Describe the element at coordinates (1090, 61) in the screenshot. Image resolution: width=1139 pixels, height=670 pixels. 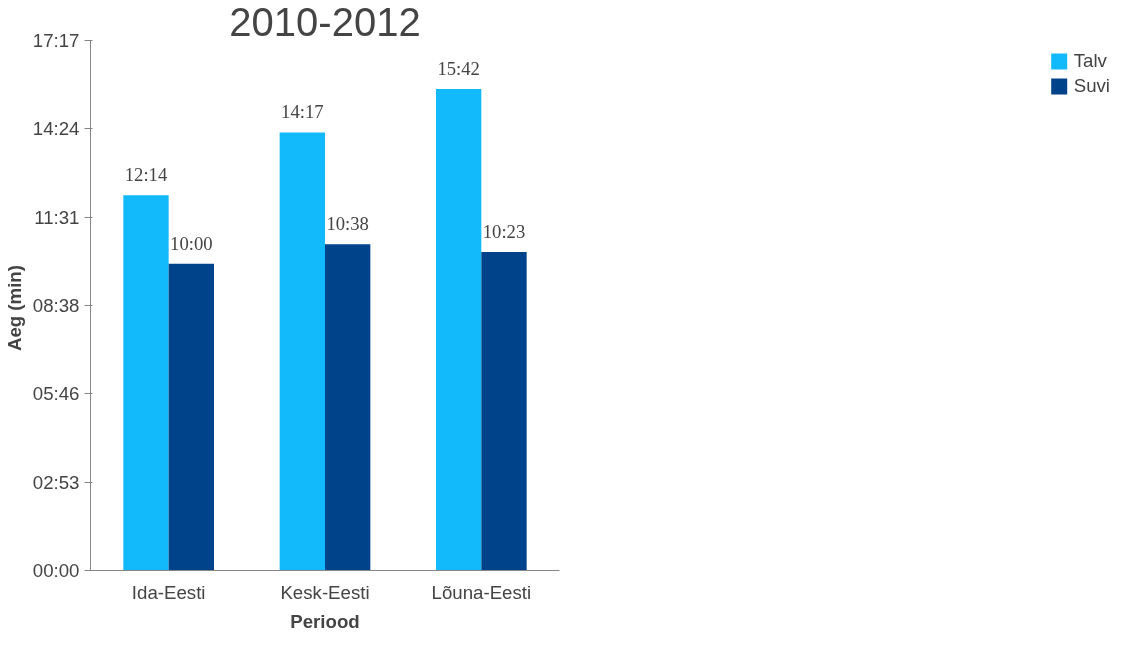
I see `legend-label: Talv` at that location.